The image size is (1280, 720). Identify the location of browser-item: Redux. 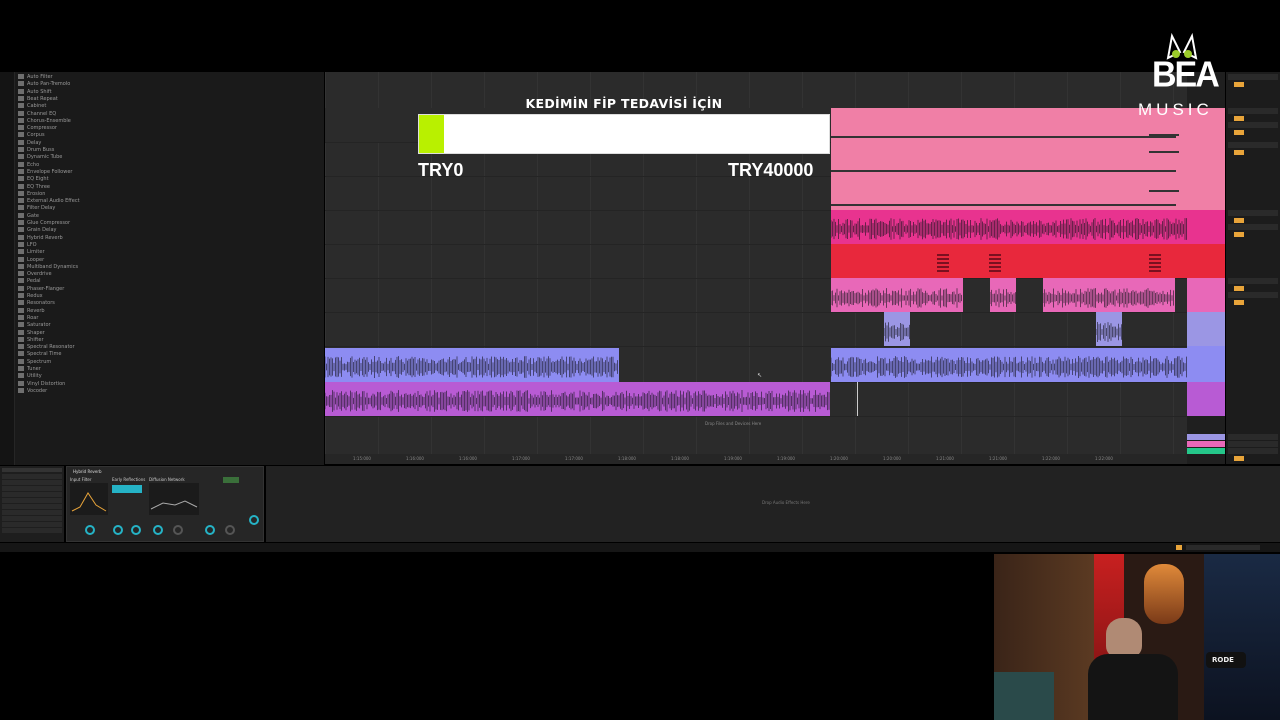
(78, 296).